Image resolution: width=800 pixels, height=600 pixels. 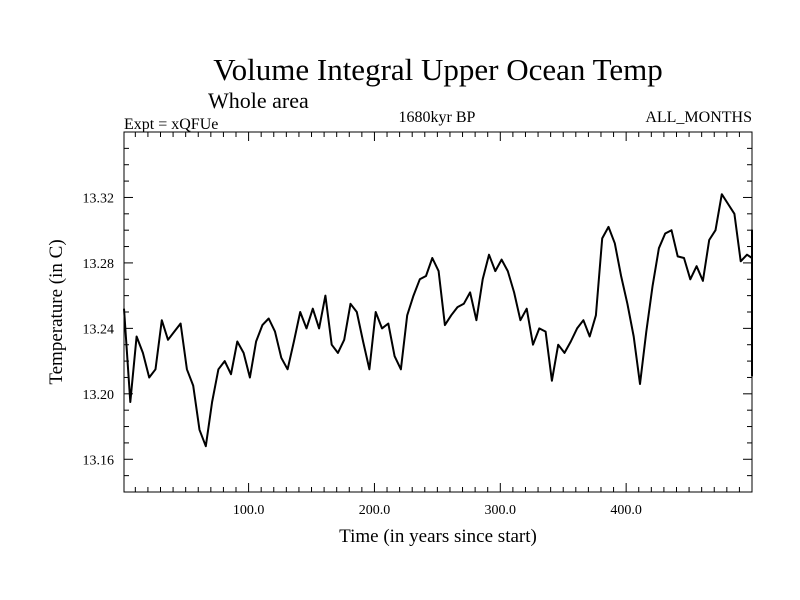 I want to click on y-axis-label: Temperature (in C), so click(x=56, y=311).